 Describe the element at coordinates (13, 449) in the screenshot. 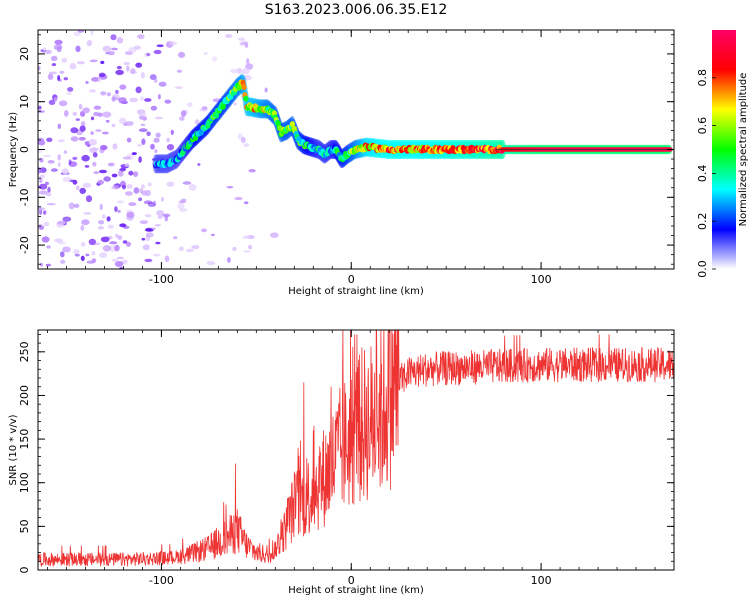

I see `snr-ylabel: SNR (10 * v/v)` at that location.